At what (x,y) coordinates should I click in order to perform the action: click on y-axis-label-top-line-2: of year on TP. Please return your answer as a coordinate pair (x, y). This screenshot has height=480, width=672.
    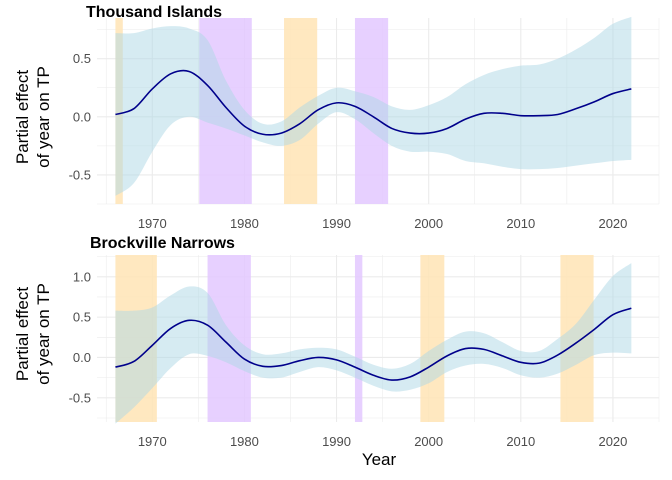
    Looking at the image, I should click on (43, 117).